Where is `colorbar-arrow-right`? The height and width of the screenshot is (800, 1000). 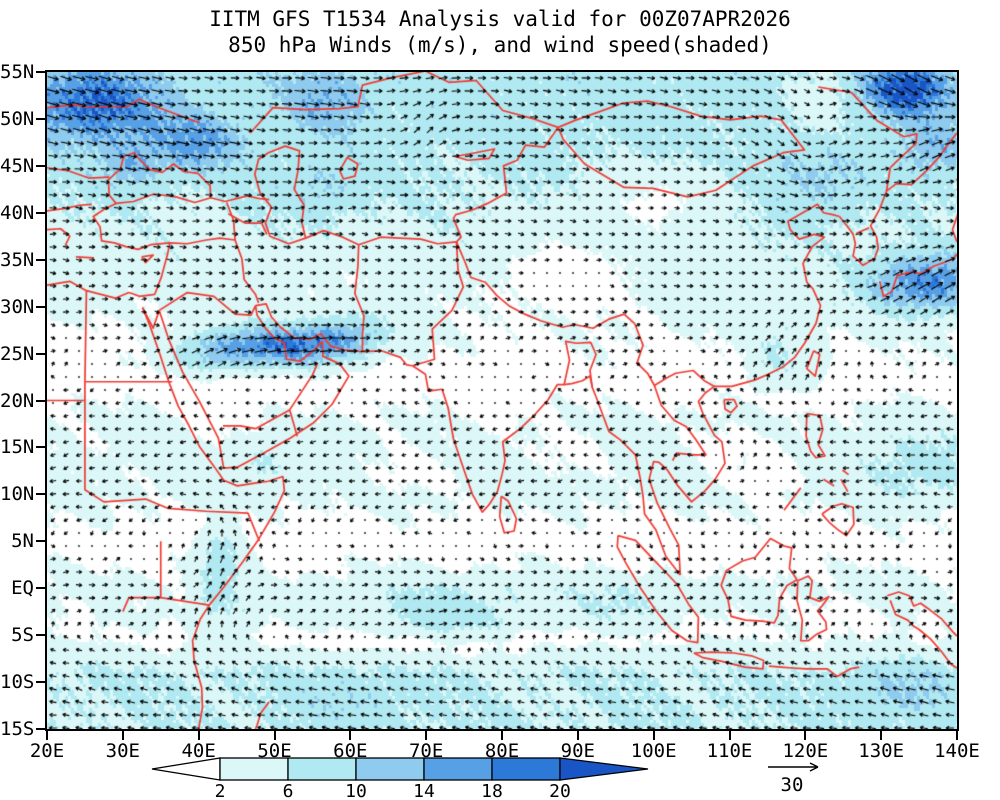
colorbar-arrow-right is located at coordinates (604, 769).